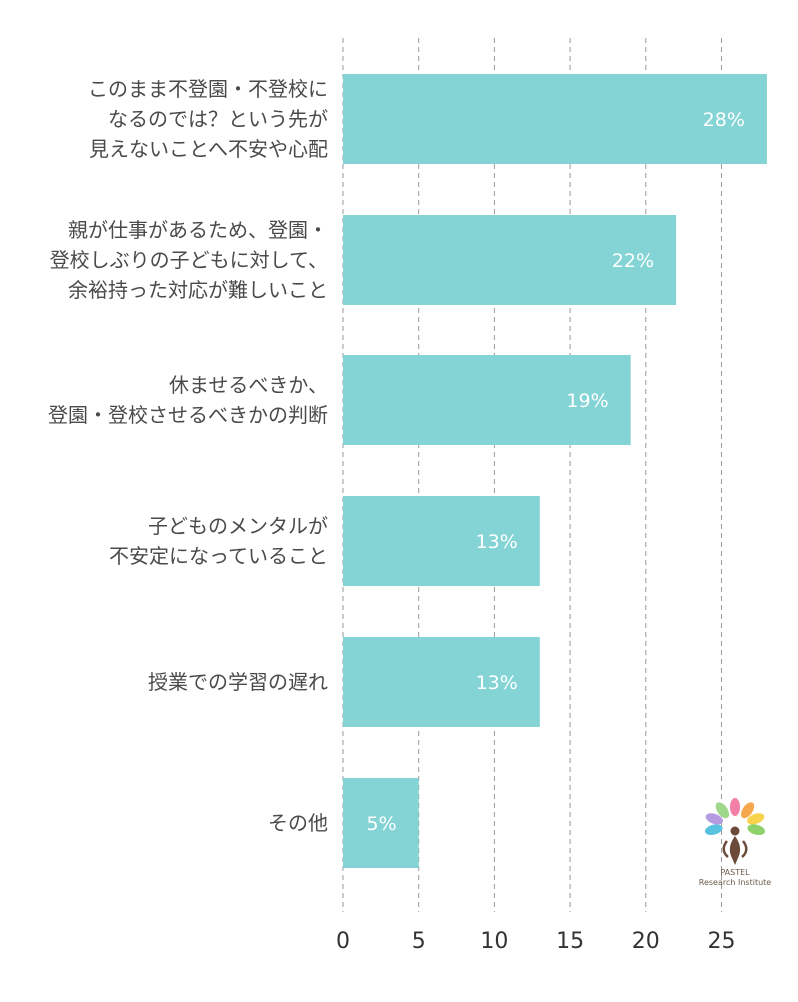 Image resolution: width=798 pixels, height=1002 pixels. I want to click on category-label-line: 登校しぶりの子どもに対して、, so click(189, 260).